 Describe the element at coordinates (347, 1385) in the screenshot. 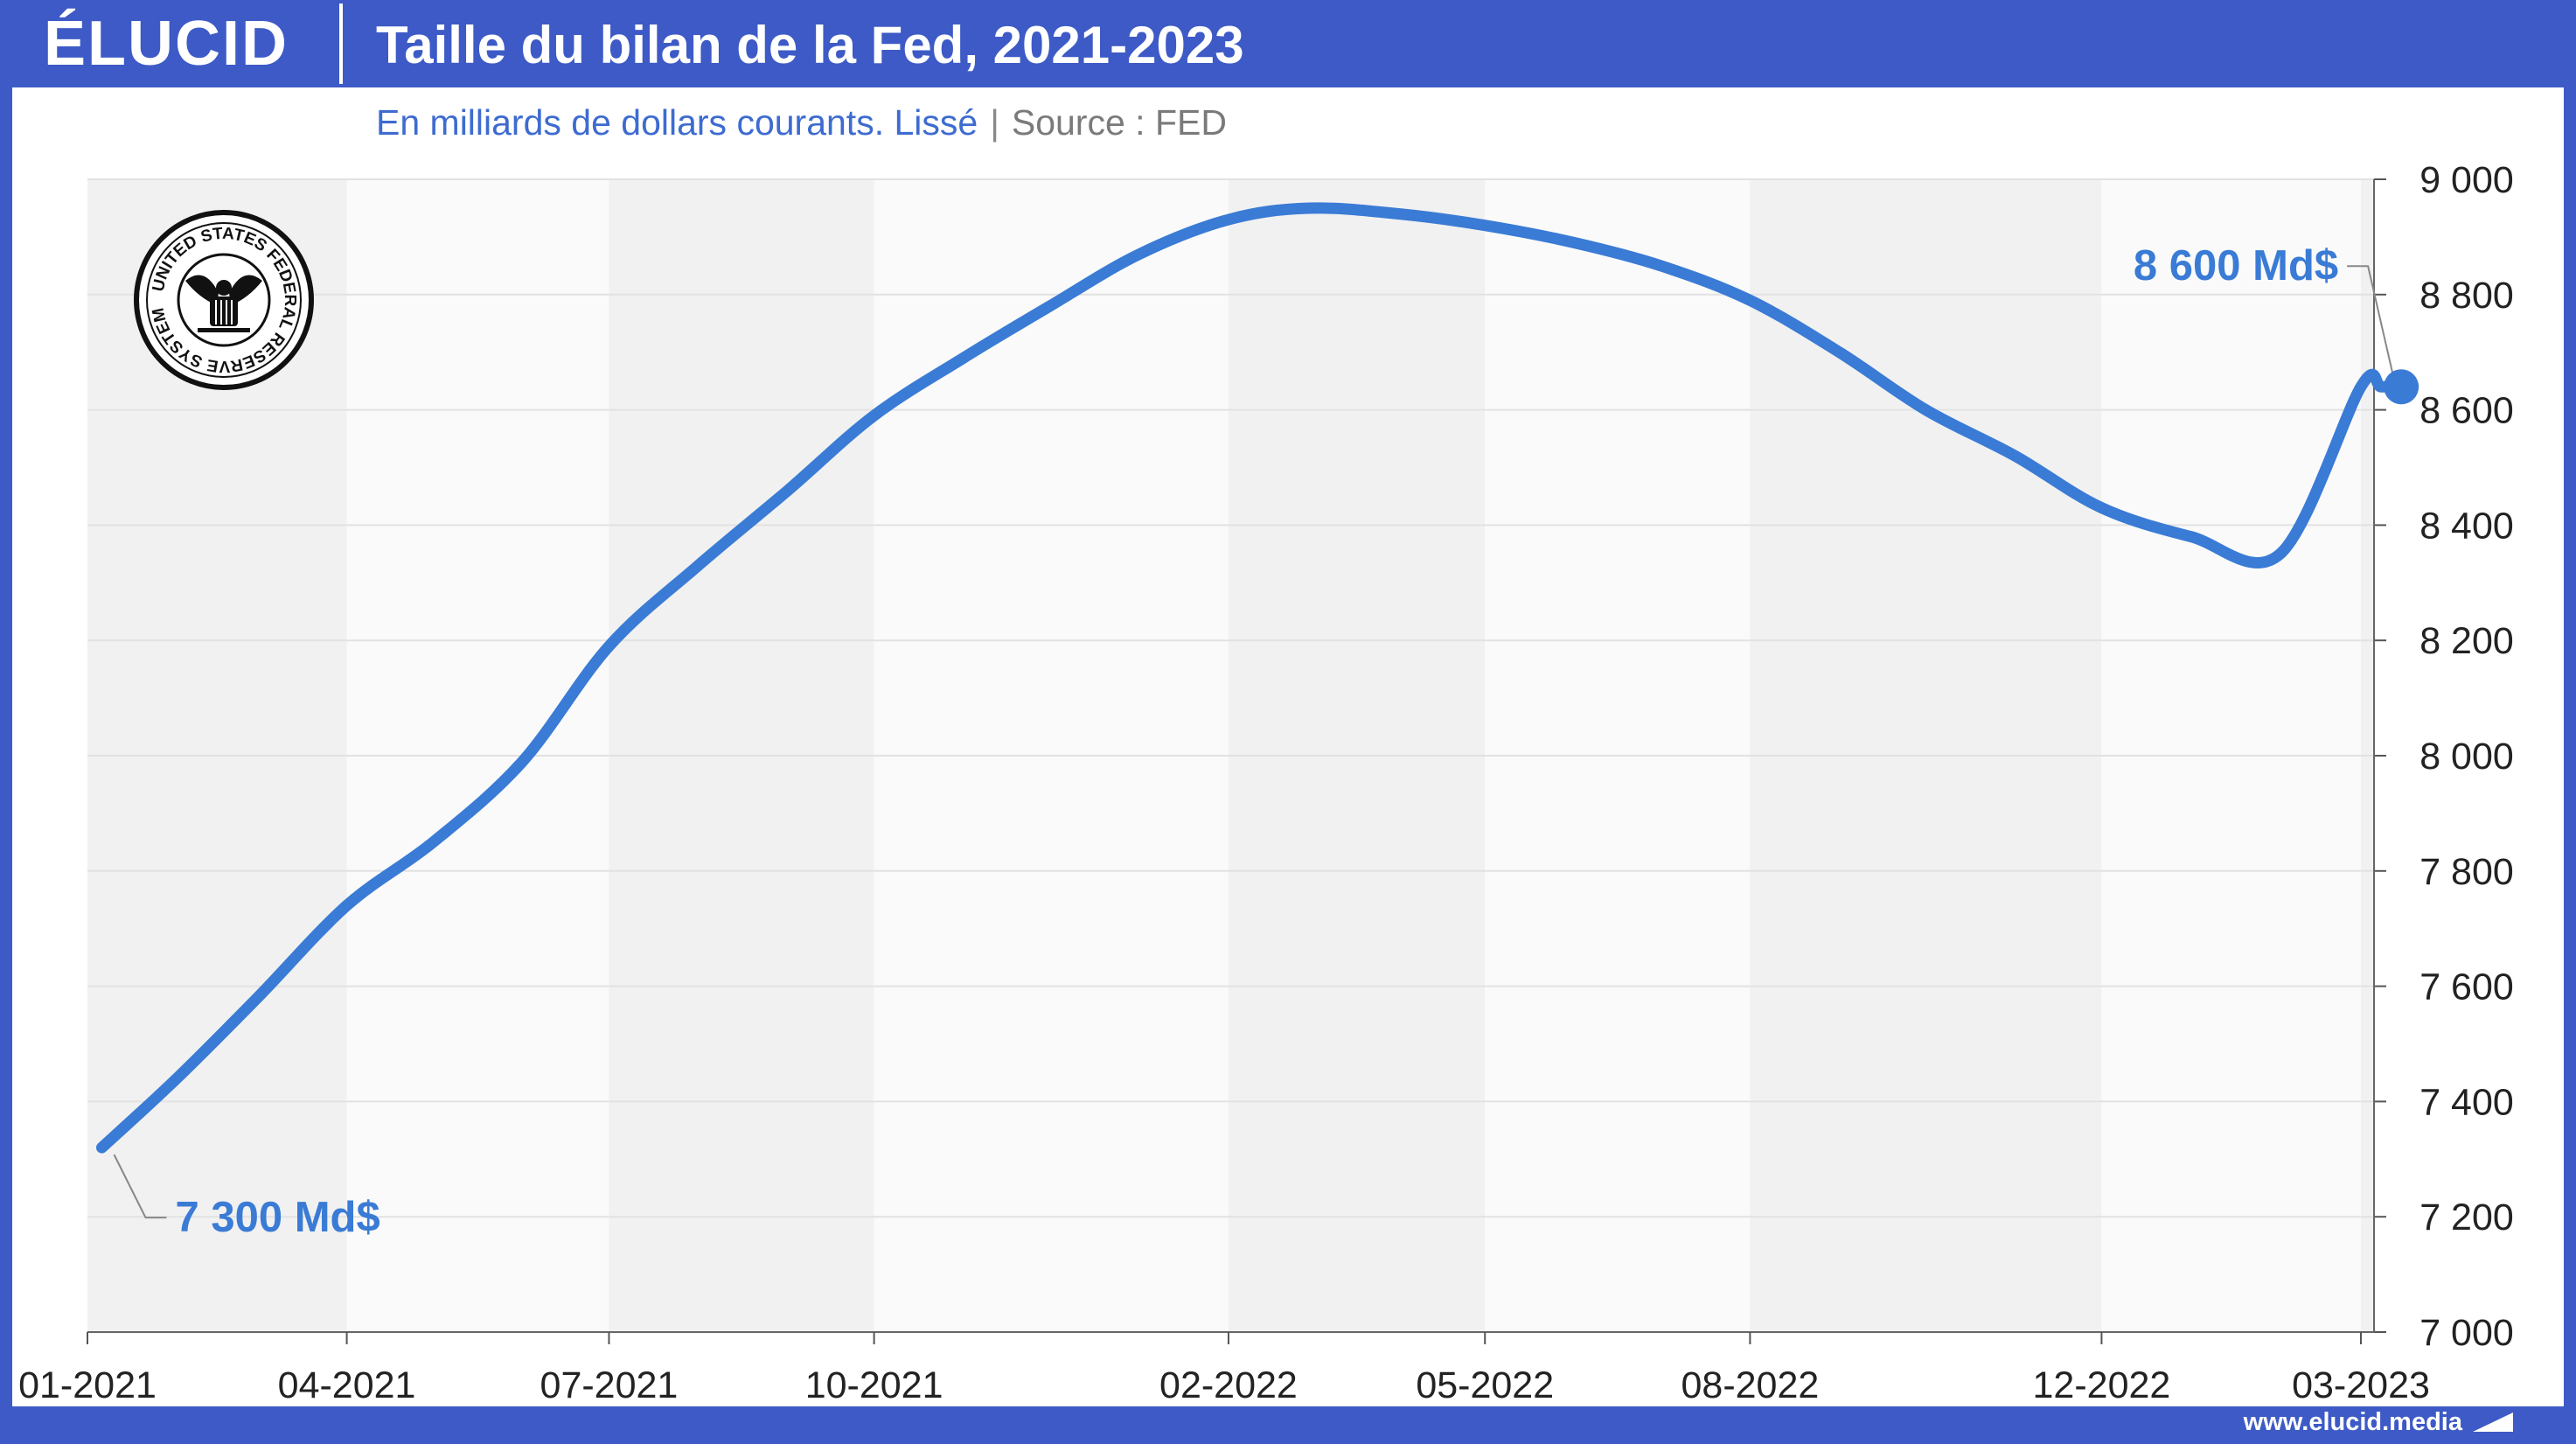

I see `x-tick-label: 04-2021` at that location.